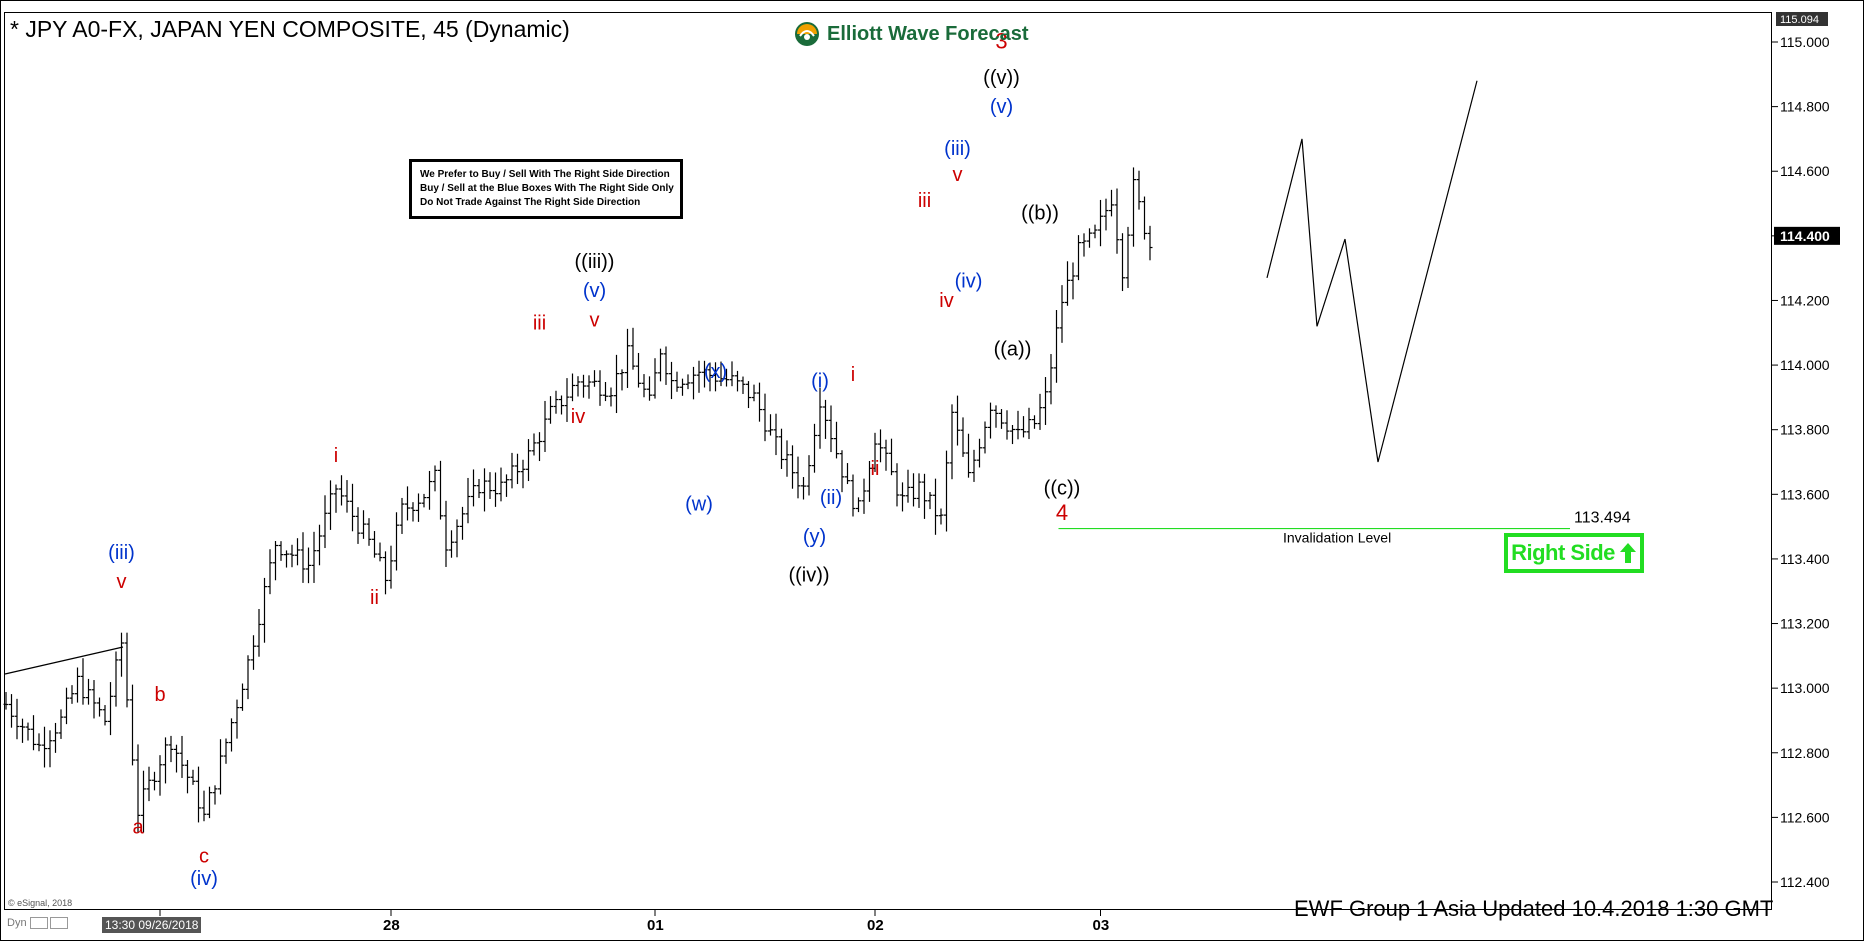  Describe the element at coordinates (853, 375) in the screenshot. I see `wave-label: i` at that location.